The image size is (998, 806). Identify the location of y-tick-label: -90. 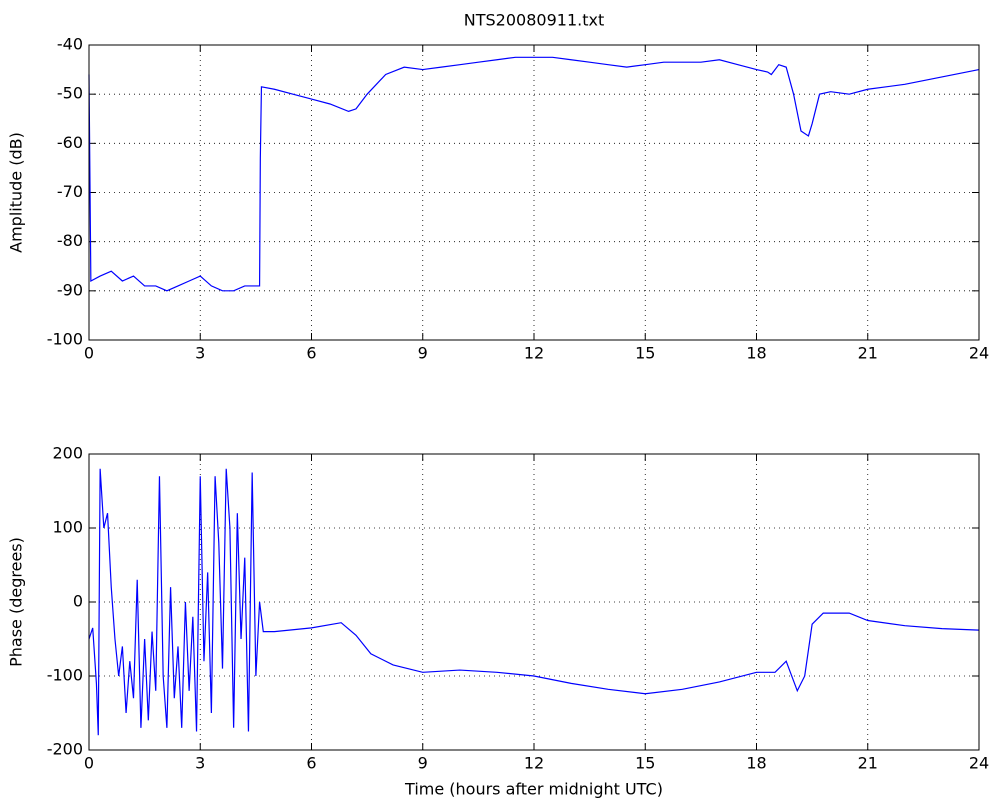
(70, 289).